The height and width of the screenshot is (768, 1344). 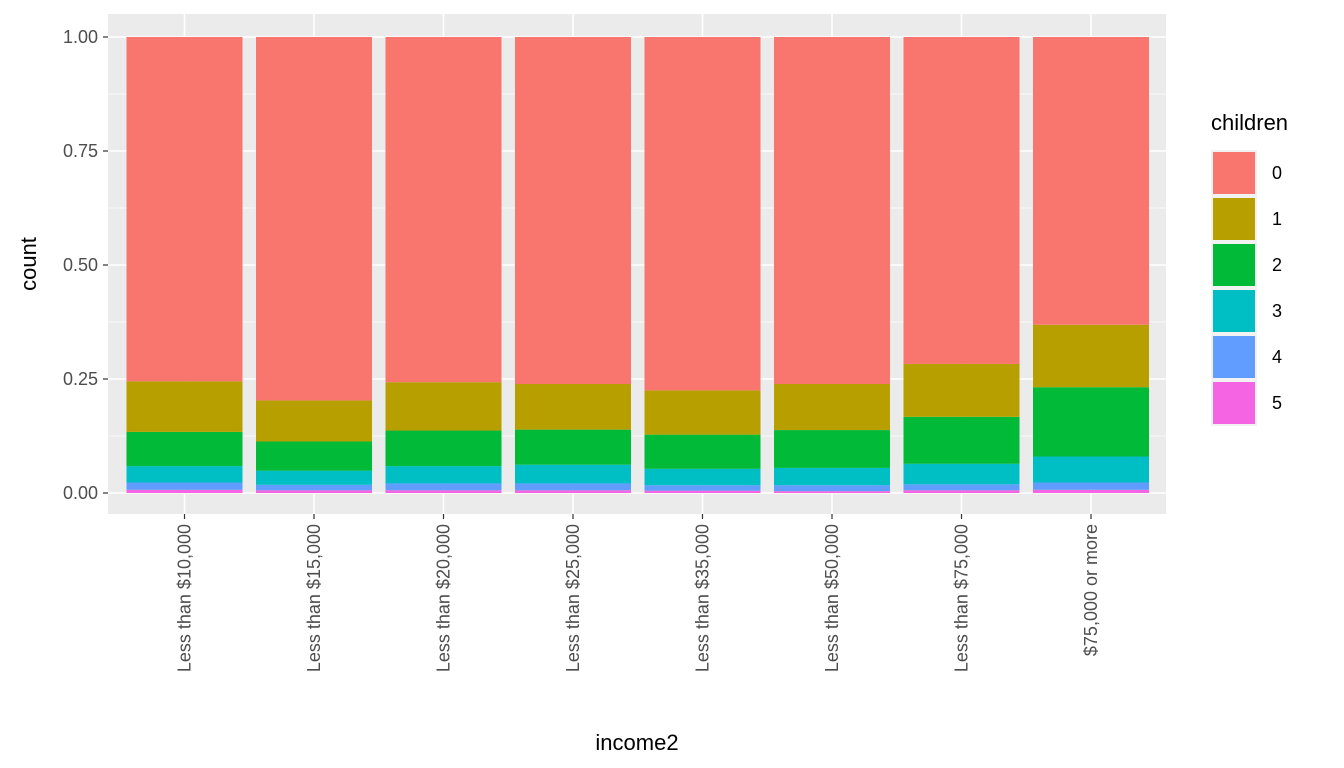 I want to click on legend-label: 4, so click(x=1277, y=357).